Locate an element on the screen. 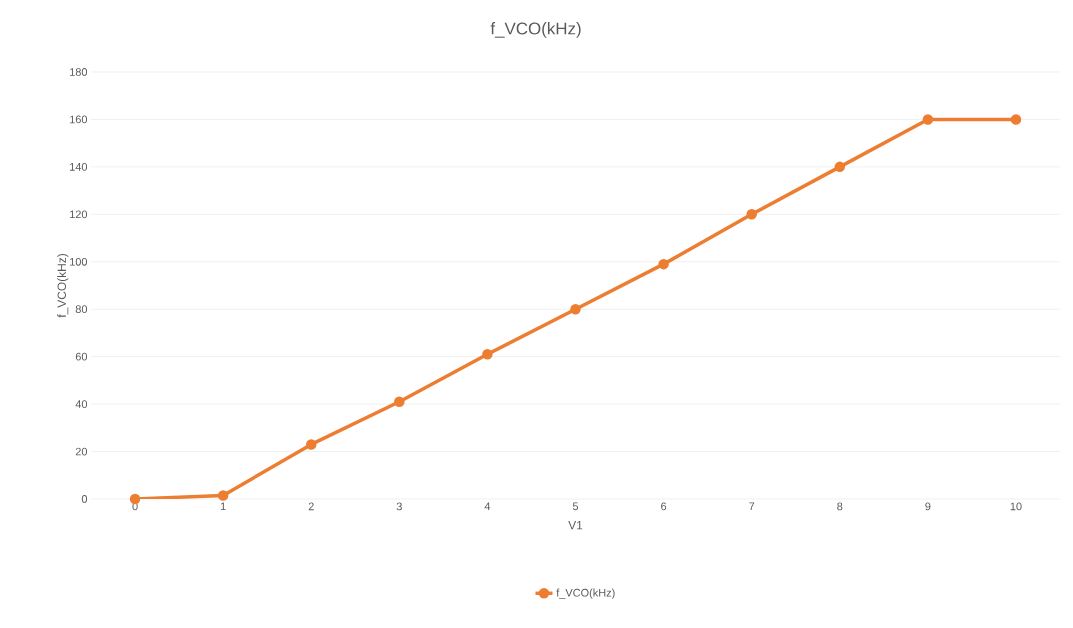 The height and width of the screenshot is (628, 1073). y-tick-label: 40 is located at coordinates (81, 404).